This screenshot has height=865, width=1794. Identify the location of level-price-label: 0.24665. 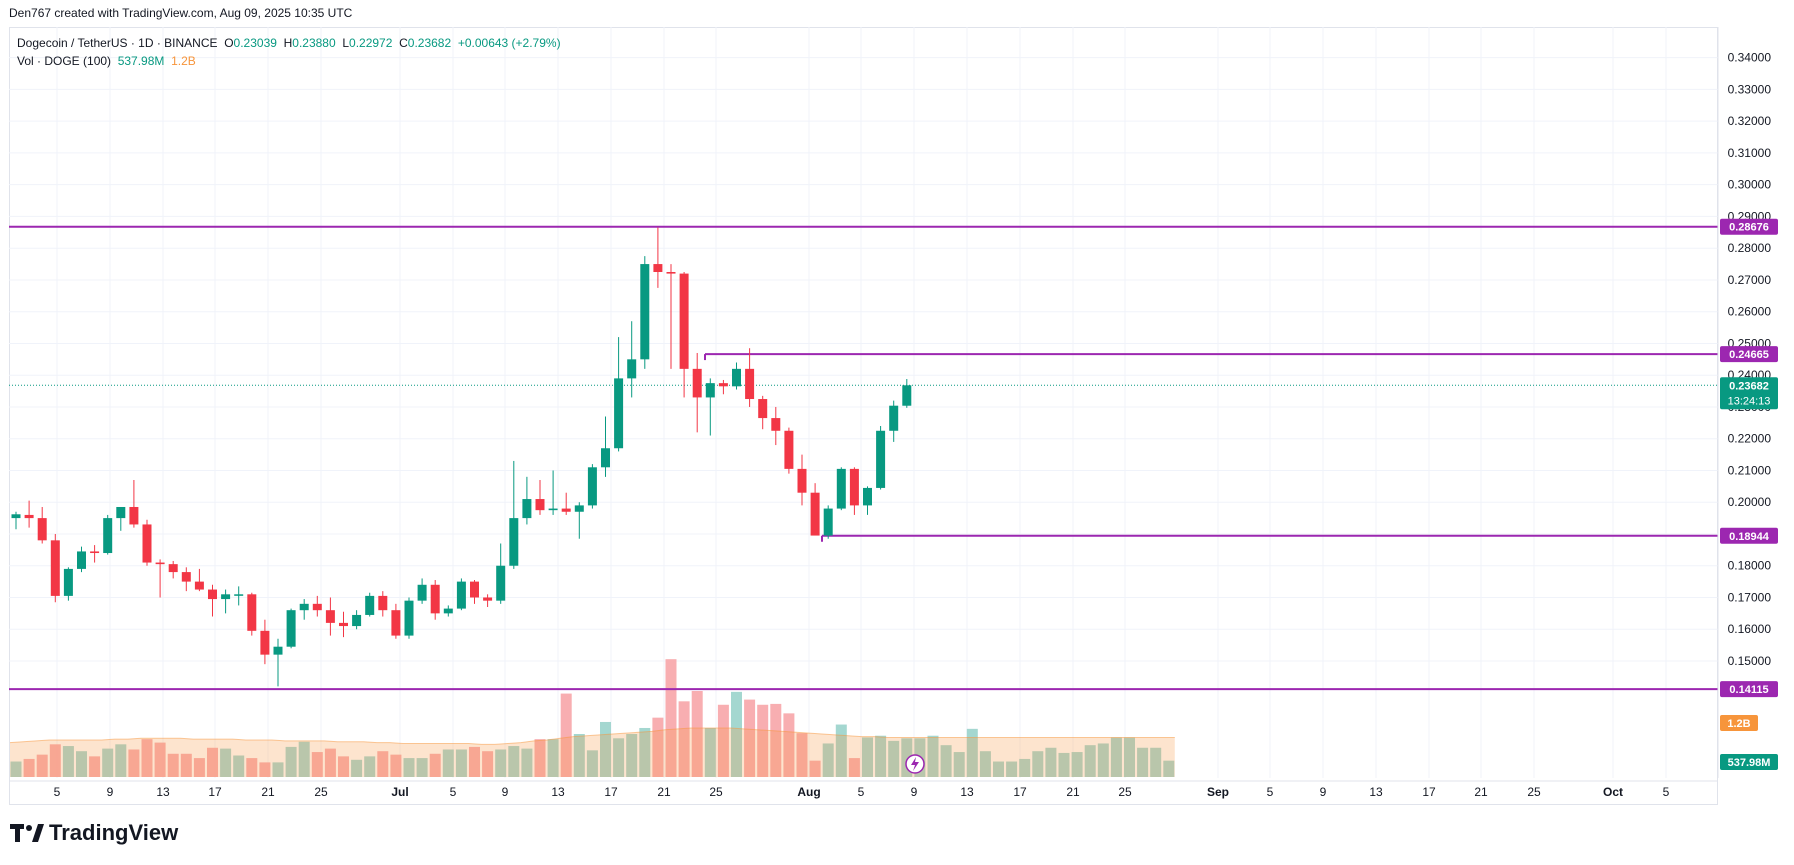
(1749, 355).